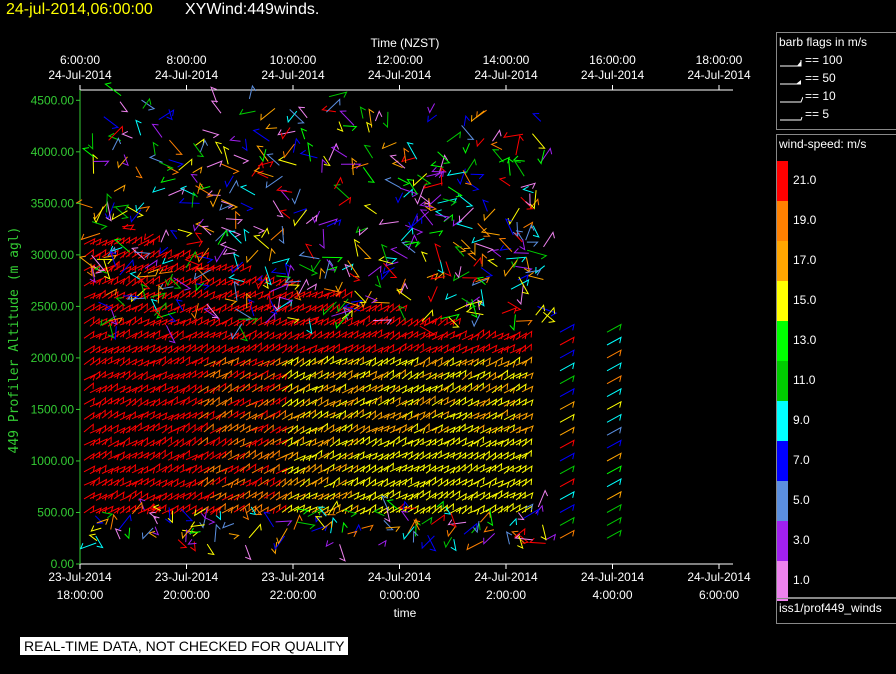 Image resolution: width=896 pixels, height=674 pixels. What do you see at coordinates (405, 43) in the screenshot?
I see `top-axis-label: Time (NZST)` at bounding box center [405, 43].